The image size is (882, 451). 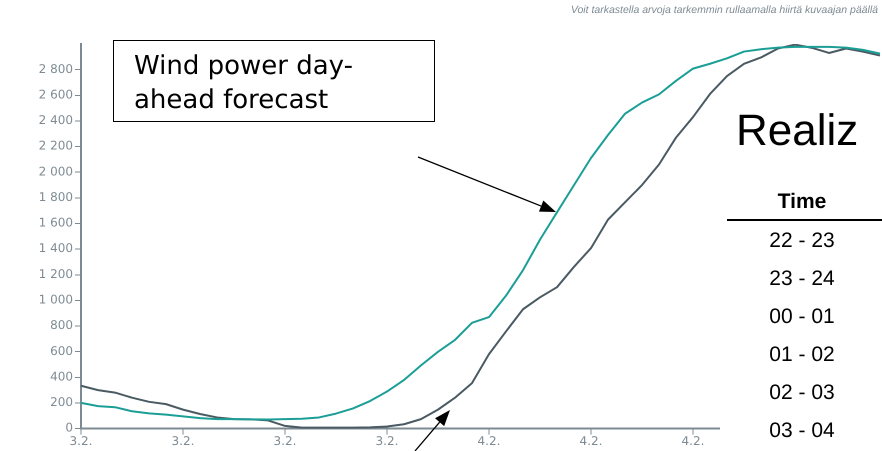 What do you see at coordinates (55, 120) in the screenshot?
I see `y-tick-label: 2 400` at bounding box center [55, 120].